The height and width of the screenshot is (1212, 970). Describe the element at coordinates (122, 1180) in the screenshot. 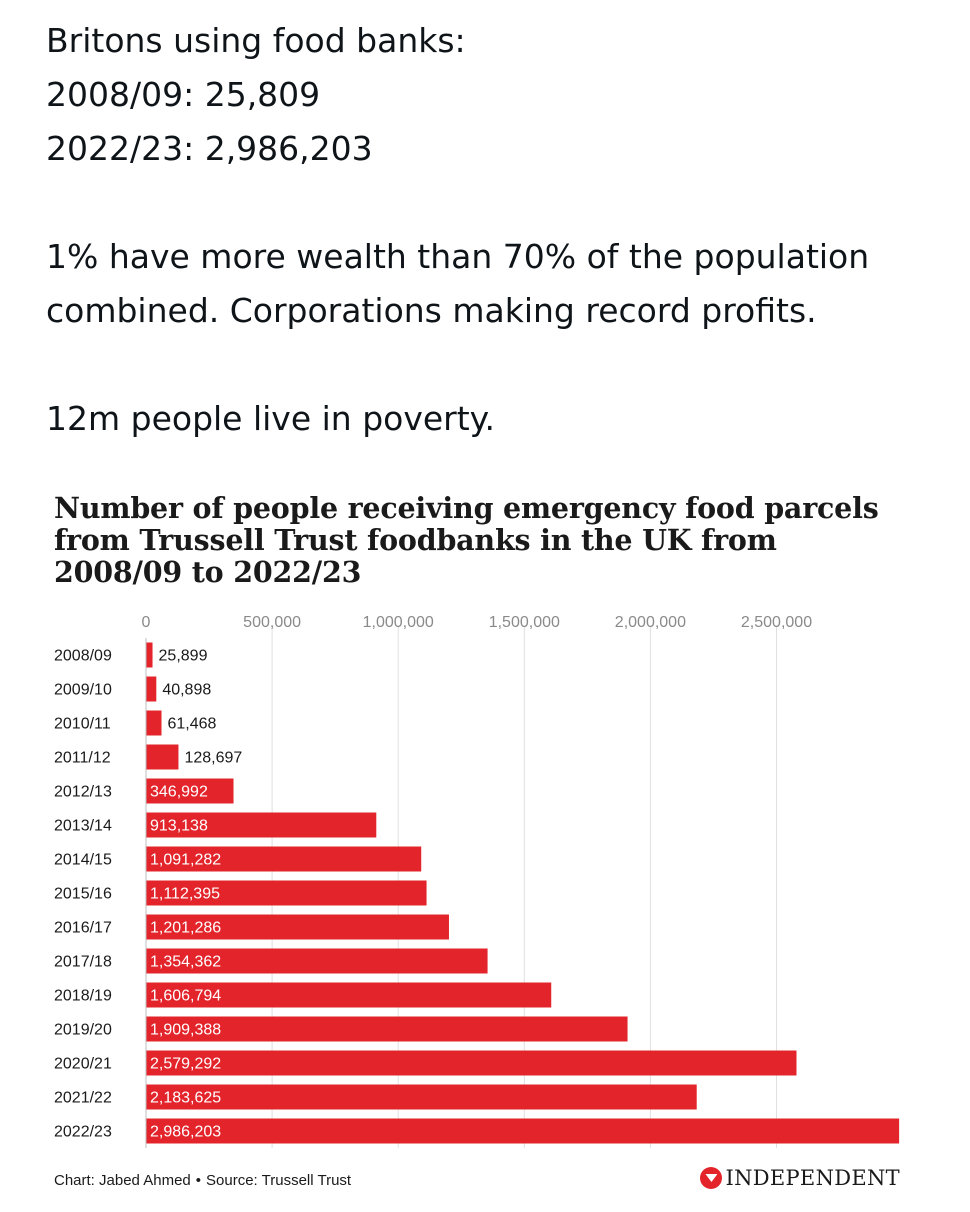

I see `chart-author: Chart: Jabed Ahmed` at that location.